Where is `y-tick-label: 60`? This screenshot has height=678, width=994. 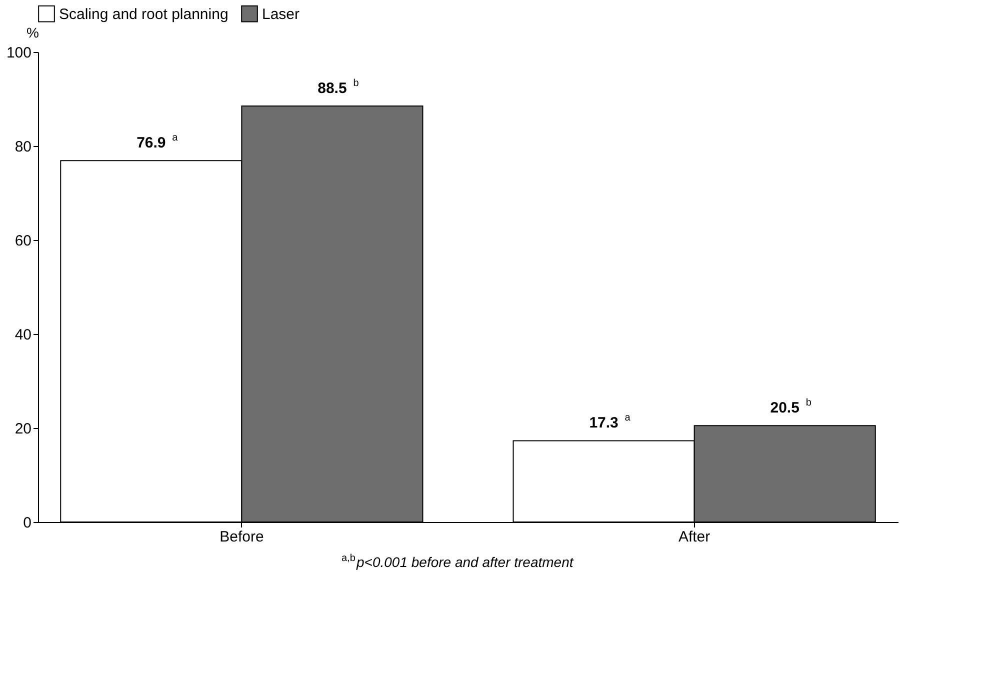
y-tick-label: 60 is located at coordinates (23, 241).